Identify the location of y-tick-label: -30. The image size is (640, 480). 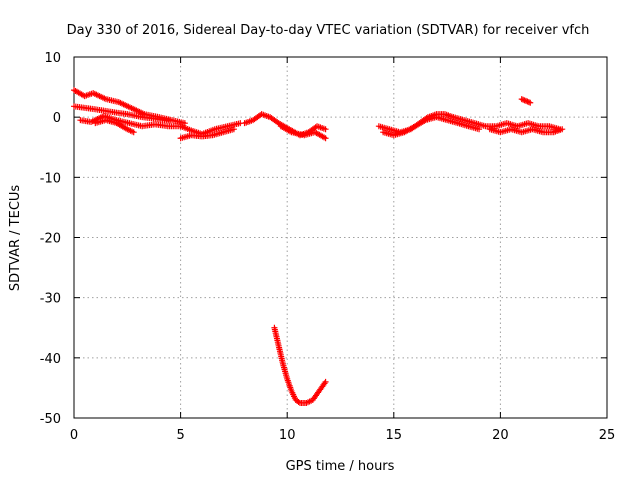
(50, 299).